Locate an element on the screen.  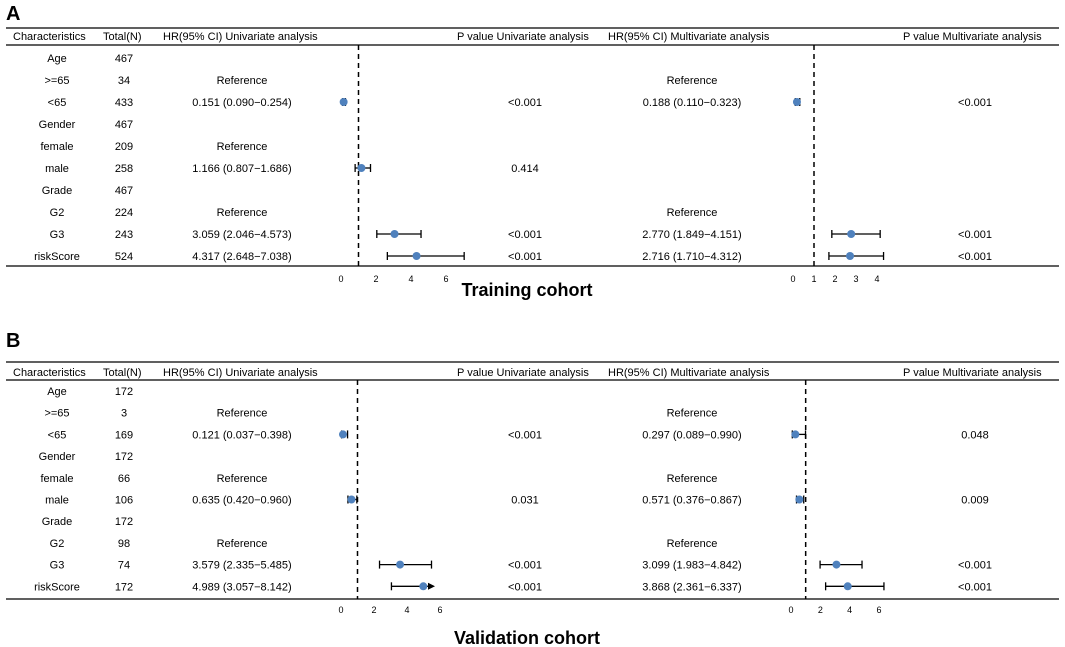
ci-arrow-univariate is located at coordinates (431, 586).